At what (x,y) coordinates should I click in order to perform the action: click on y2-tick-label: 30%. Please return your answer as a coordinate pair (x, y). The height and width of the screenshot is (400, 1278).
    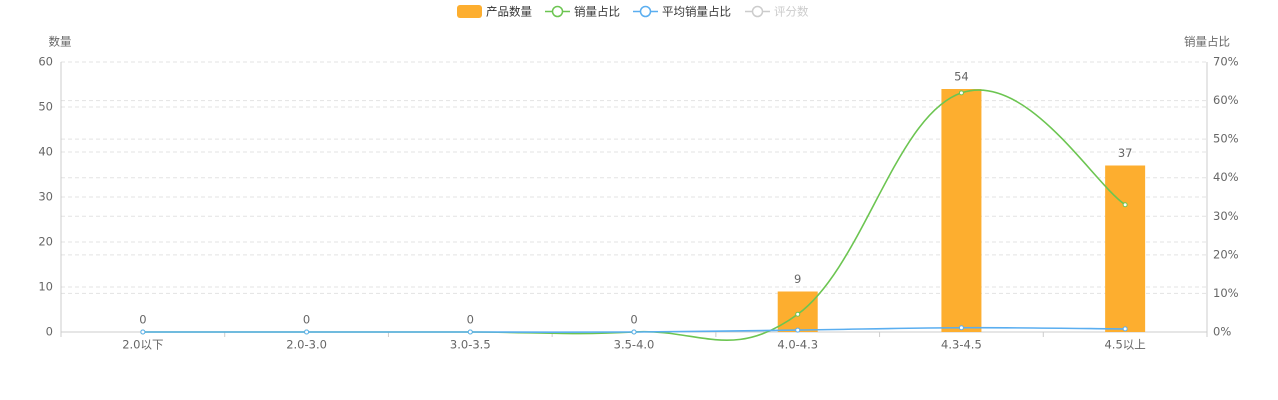
    Looking at the image, I should click on (1226, 216).